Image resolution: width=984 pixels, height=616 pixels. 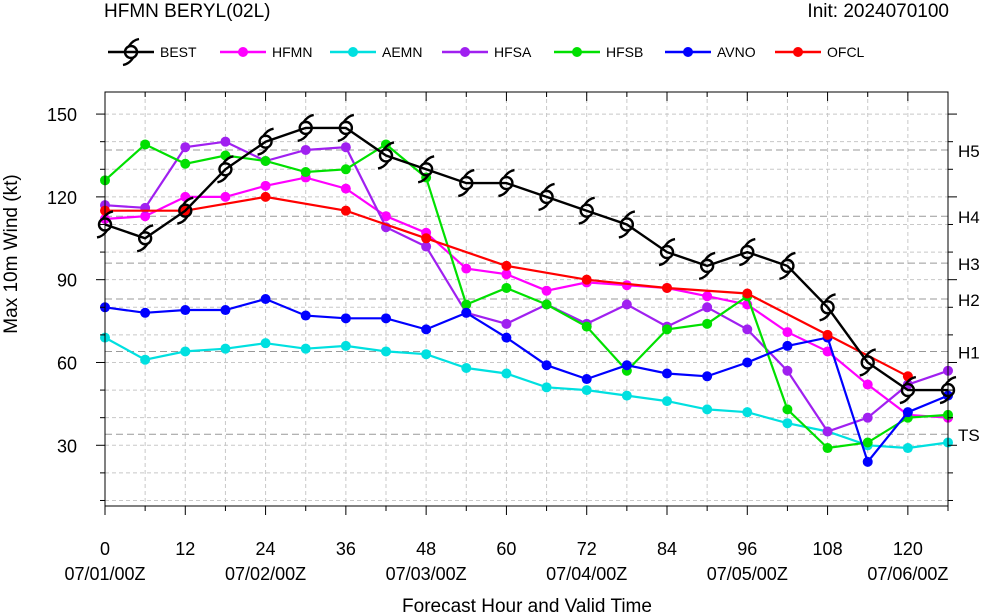 What do you see at coordinates (747, 574) in the screenshot?
I see `x-date-label: 07/05/00Z` at bounding box center [747, 574].